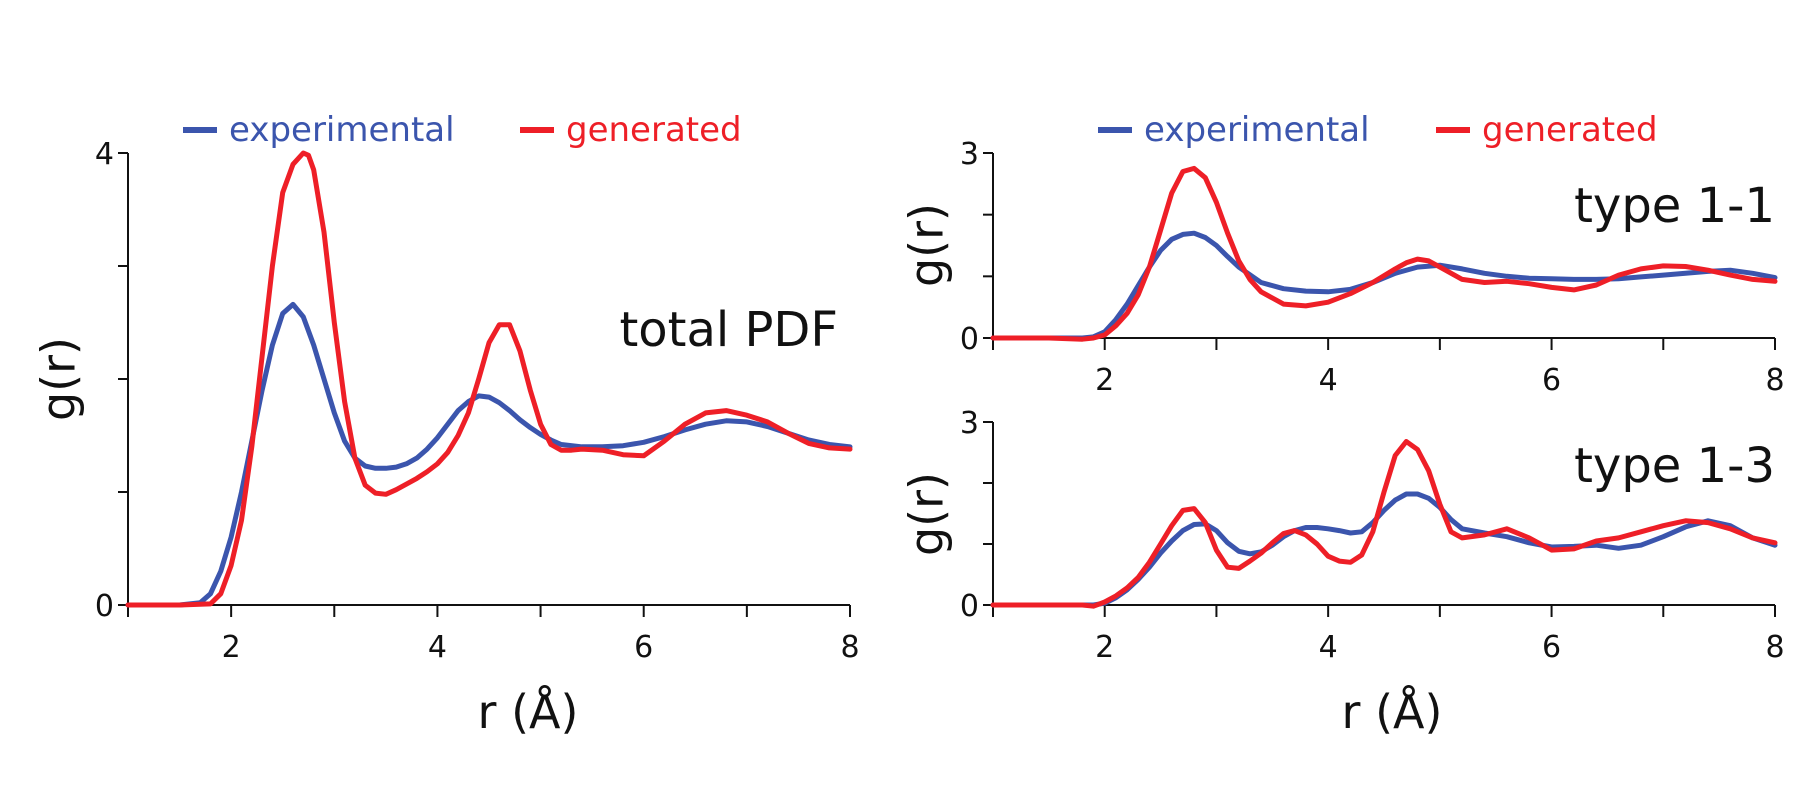 Image resolution: width=1803 pixels, height=799 pixels. I want to click on panel-label: type 1-3, so click(1674, 466).